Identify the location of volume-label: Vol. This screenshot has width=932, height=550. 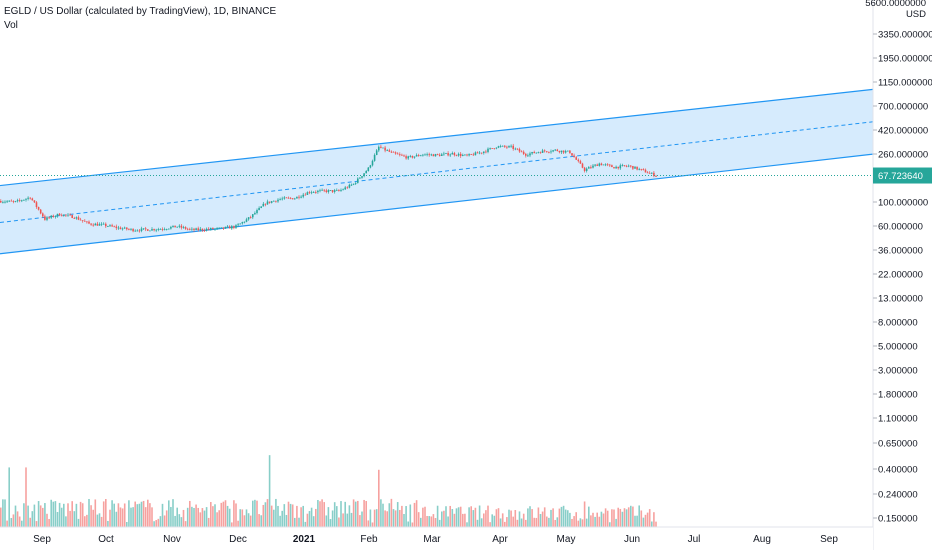
(11, 25).